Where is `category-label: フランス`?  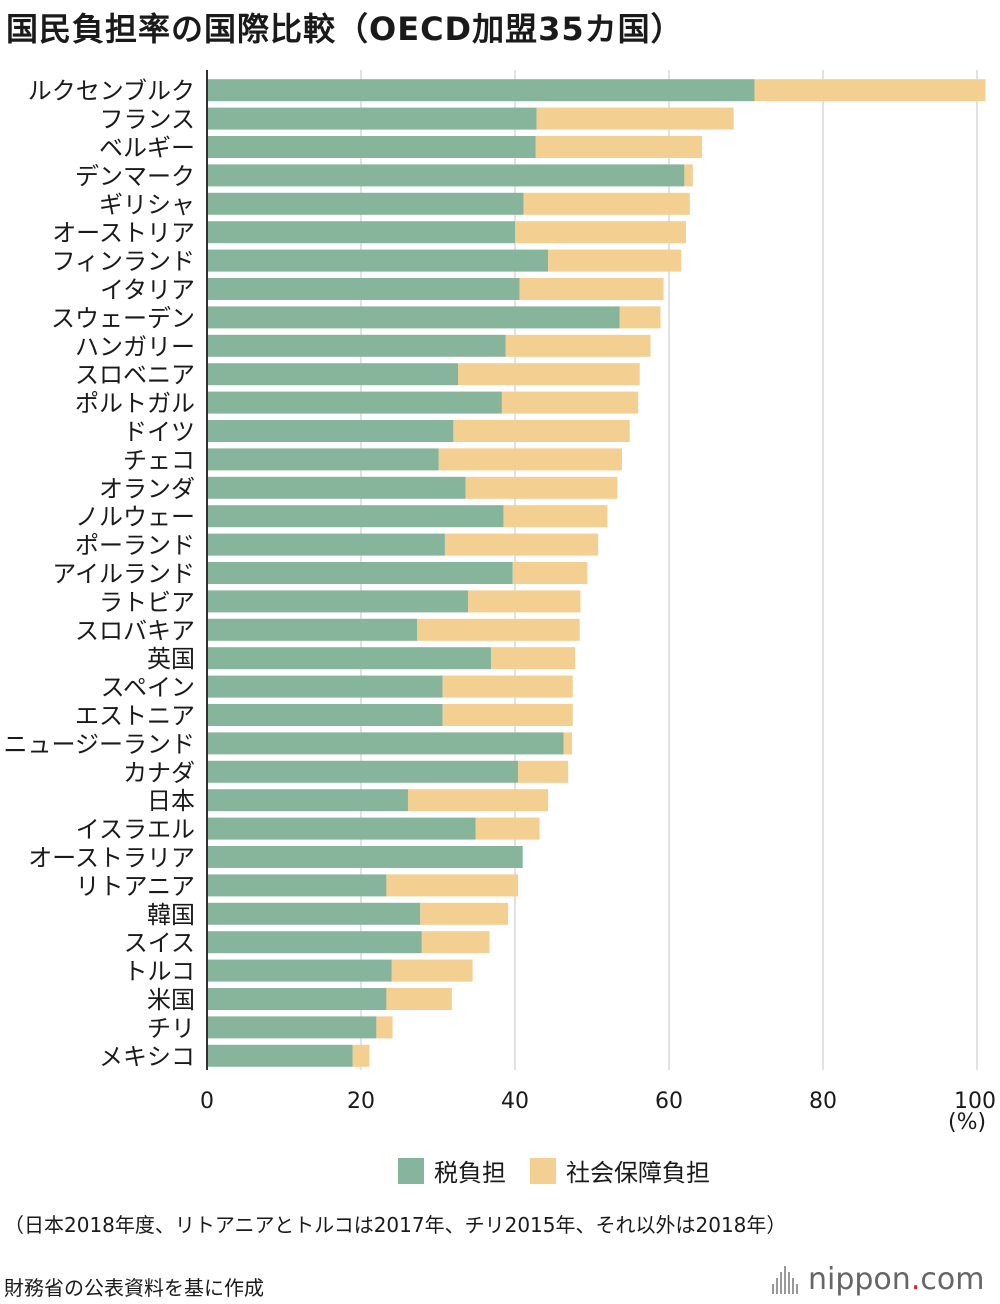
category-label: フランス is located at coordinates (147, 120).